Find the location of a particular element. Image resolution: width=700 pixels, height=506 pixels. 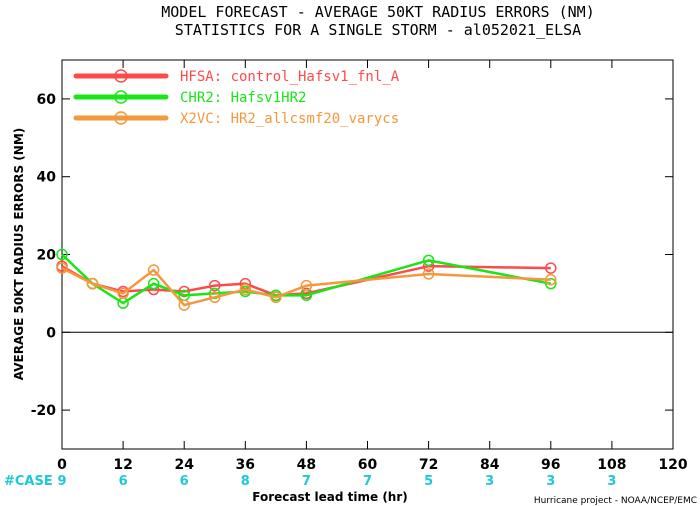

case-label: #CASE is located at coordinates (28, 481).